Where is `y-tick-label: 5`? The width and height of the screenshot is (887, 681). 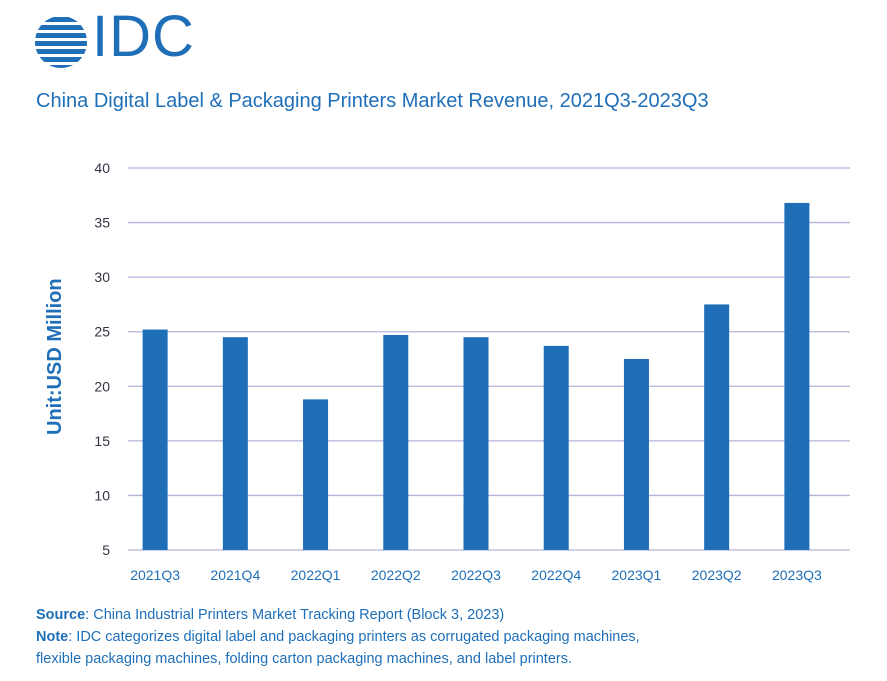 y-tick-label: 5 is located at coordinates (106, 550).